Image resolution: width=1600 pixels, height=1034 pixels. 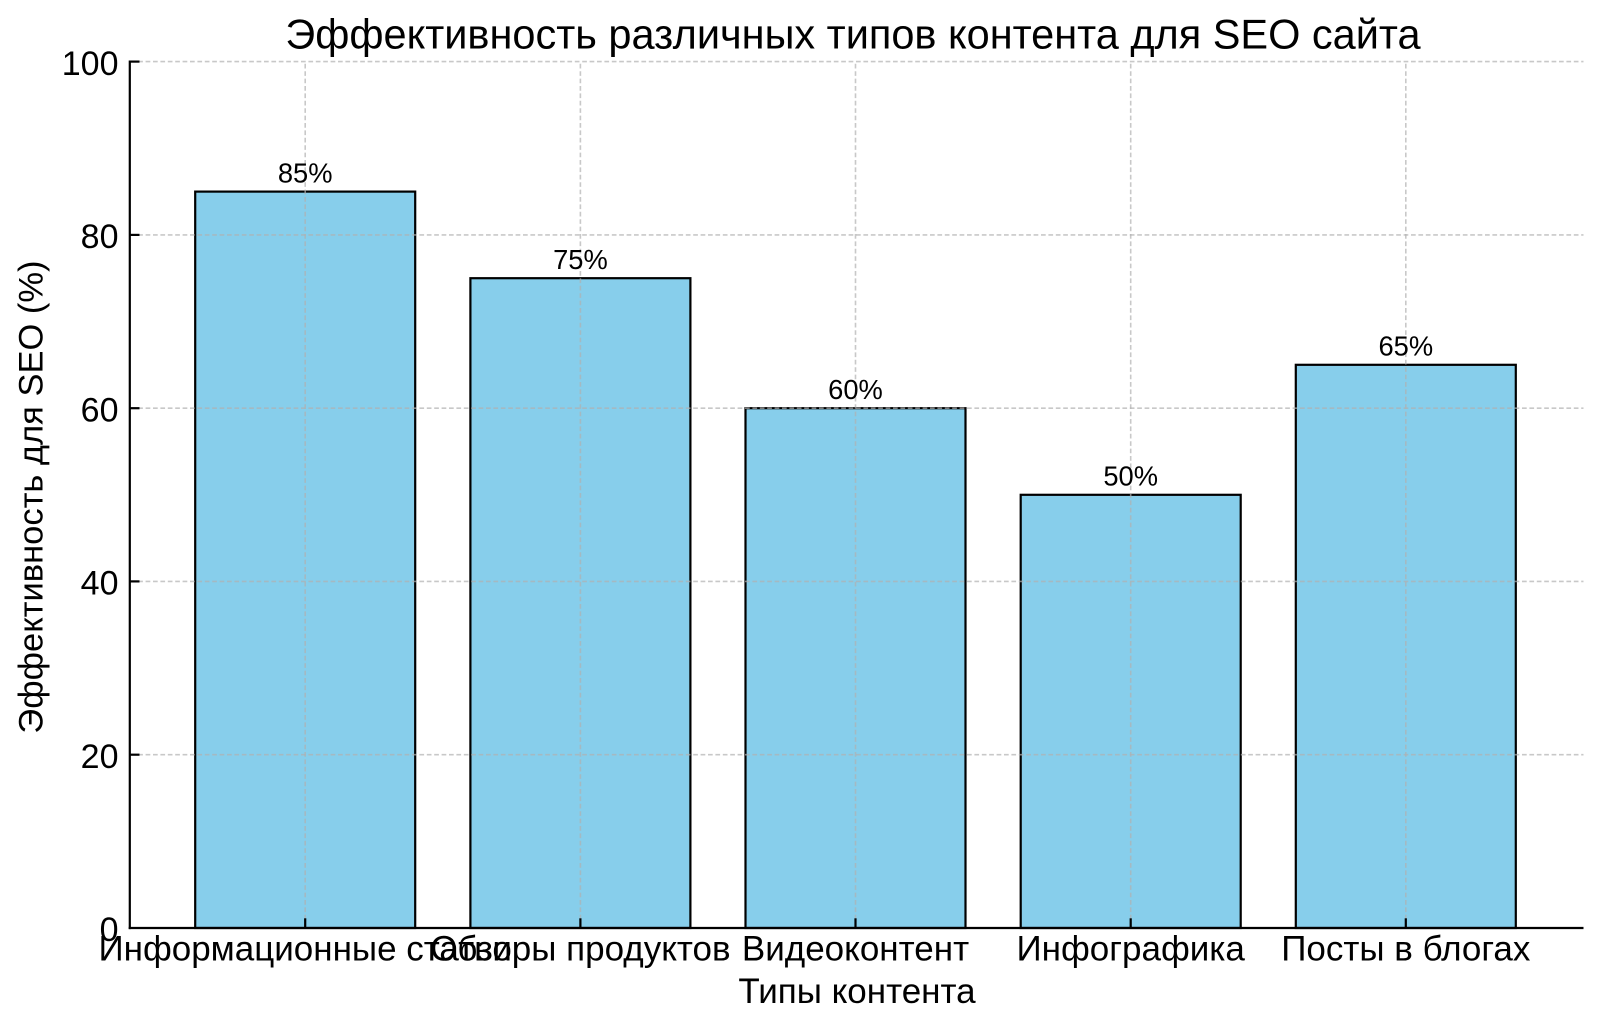 I want to click on svg-text: Информационные статьи, so click(x=304, y=949).